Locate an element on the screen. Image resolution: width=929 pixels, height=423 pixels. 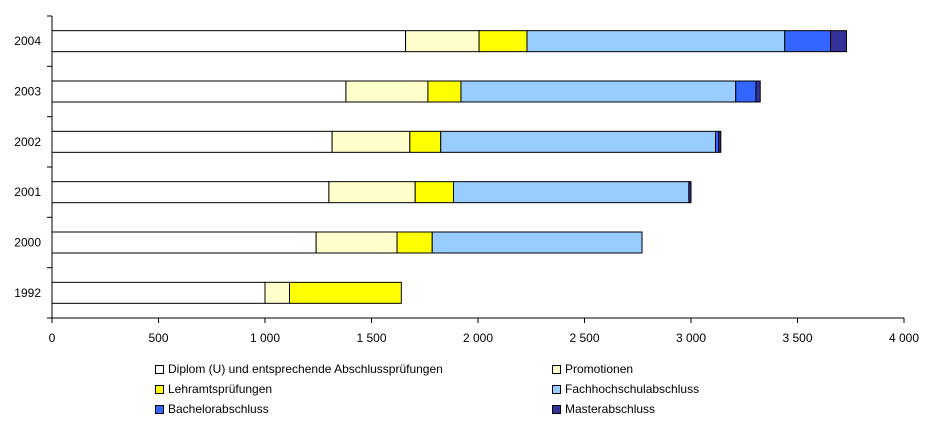
x-tick-label: 4 000 is located at coordinates (904, 338).